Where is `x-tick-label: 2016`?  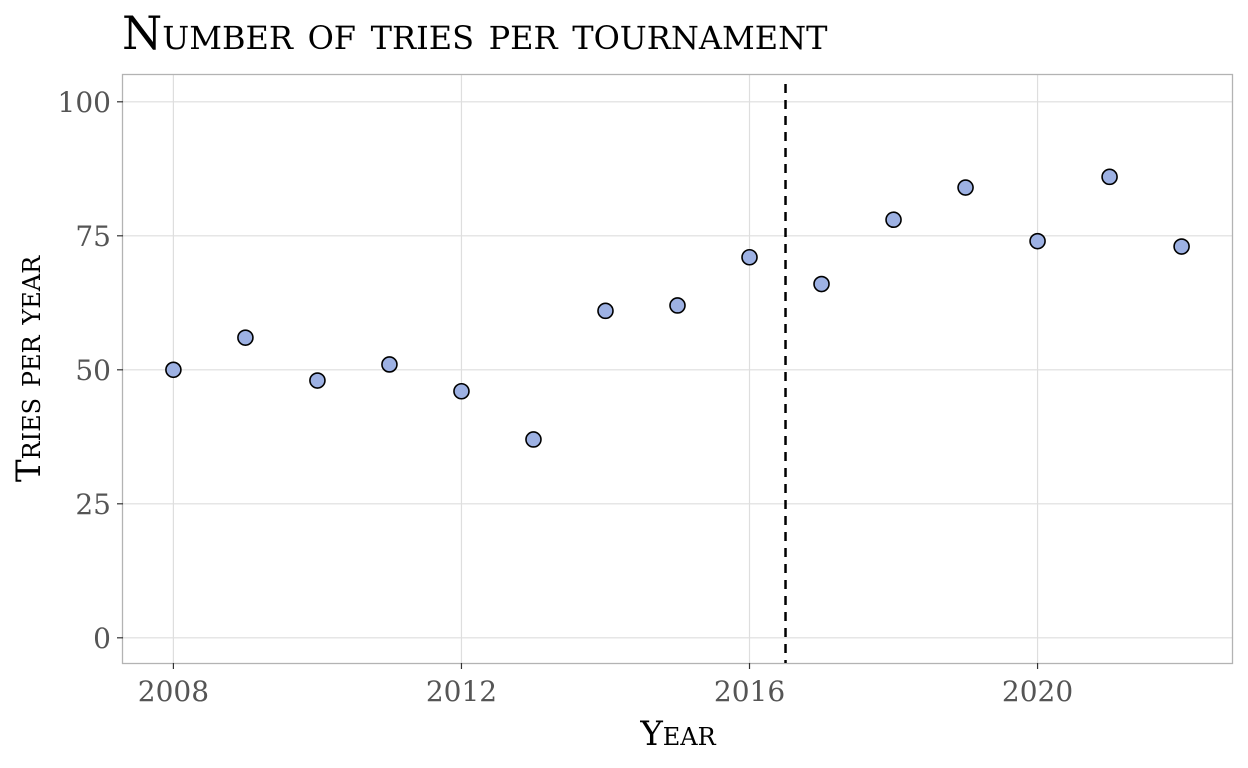 x-tick-label: 2016 is located at coordinates (749, 691).